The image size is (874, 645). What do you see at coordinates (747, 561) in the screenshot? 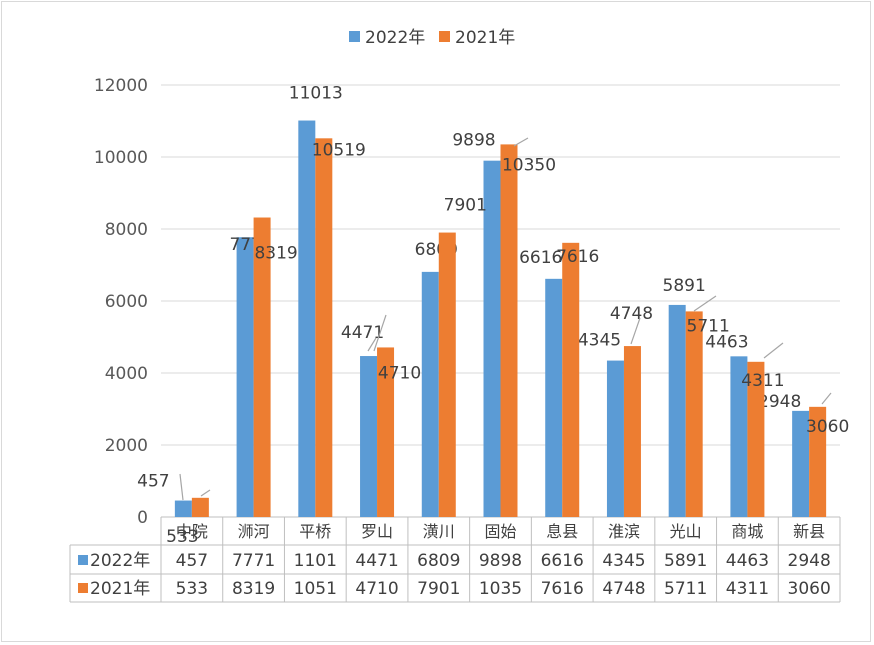
I see `table-cell: 4463` at bounding box center [747, 561].